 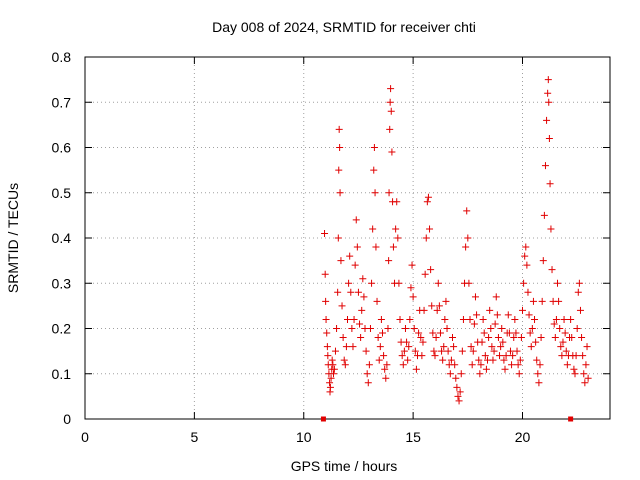 I want to click on baseline-markers, so click(x=447, y=419).